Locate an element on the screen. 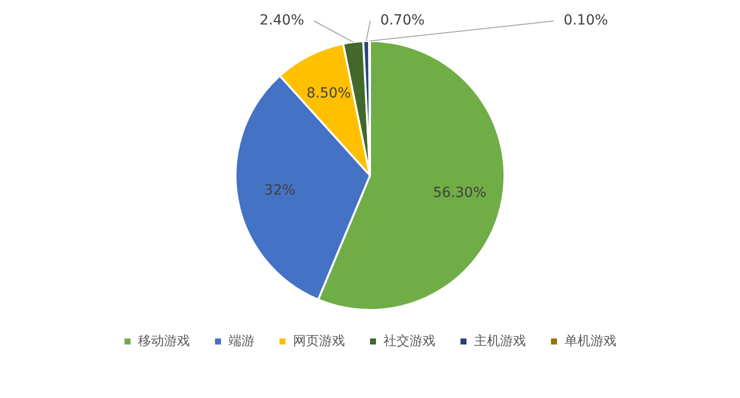 This screenshot has width=740, height=398. data-label: 0.70% is located at coordinates (402, 20).